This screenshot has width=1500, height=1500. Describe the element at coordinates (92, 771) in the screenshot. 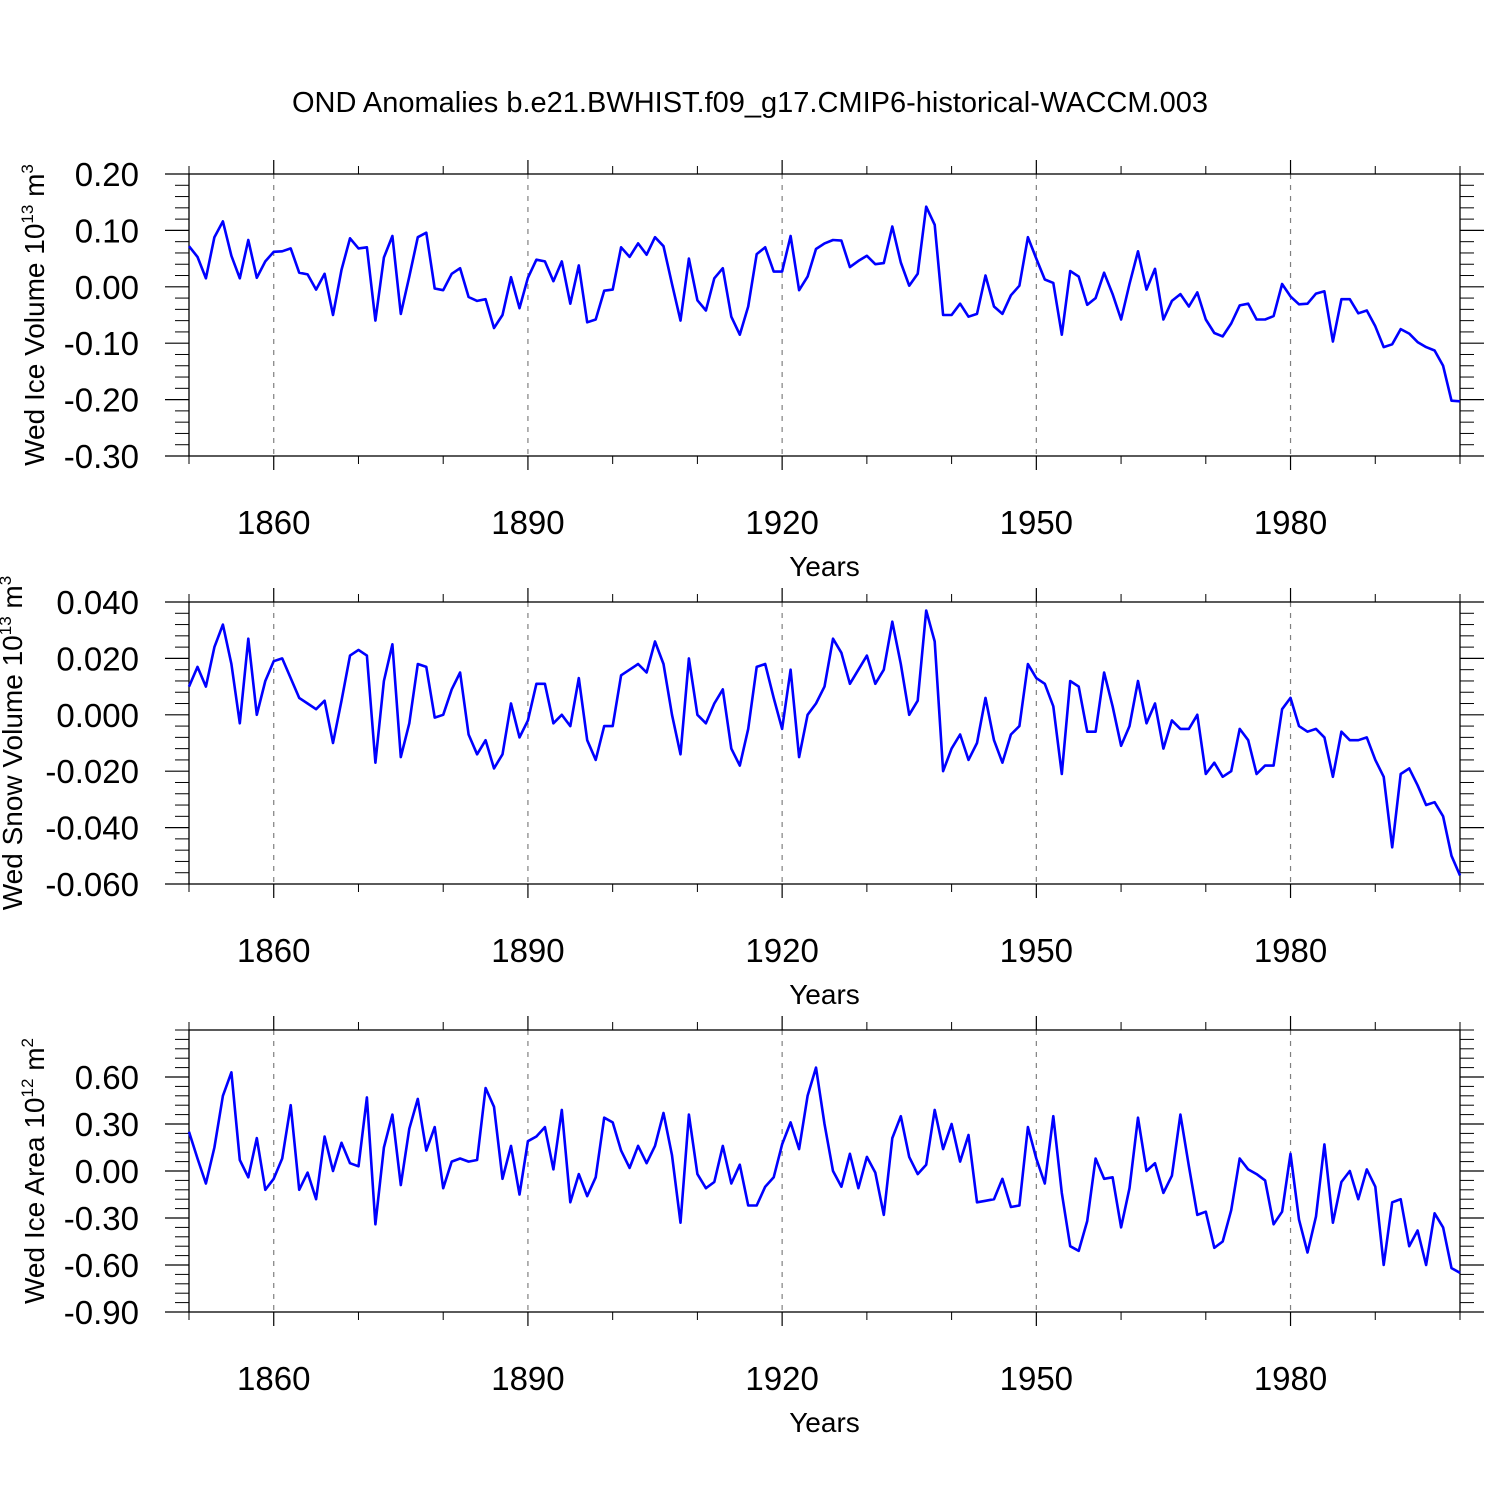

I see `y-tick-label: -0.020` at that location.